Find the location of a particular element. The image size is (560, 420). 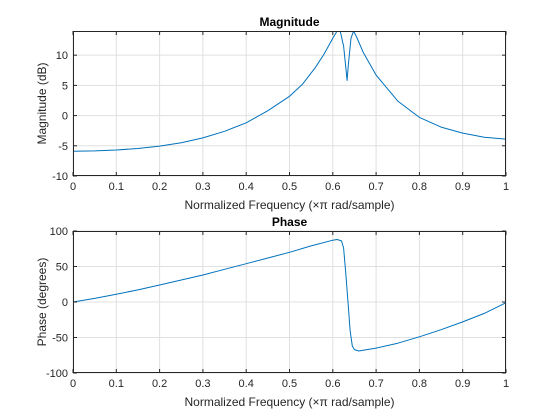

phase-x-tick-label: 0.7 is located at coordinates (375, 384).